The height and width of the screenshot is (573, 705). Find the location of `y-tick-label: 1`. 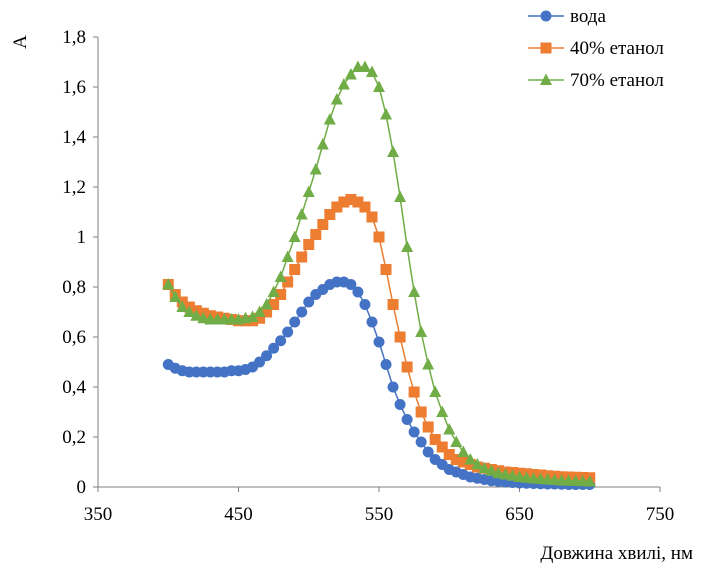

y-tick-label: 1 is located at coordinates (82, 237).